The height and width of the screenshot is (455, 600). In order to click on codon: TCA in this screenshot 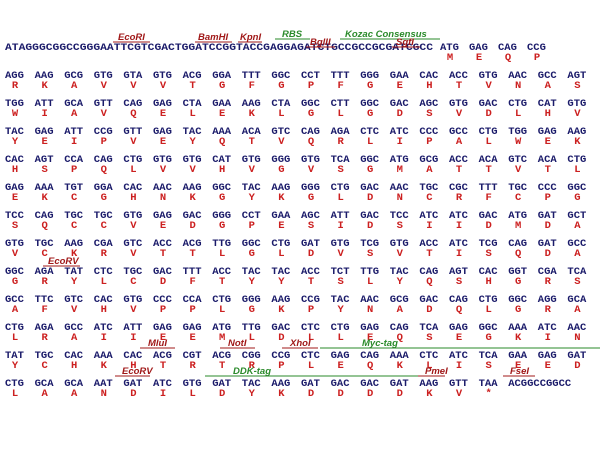, I will do `click(341, 160)`.